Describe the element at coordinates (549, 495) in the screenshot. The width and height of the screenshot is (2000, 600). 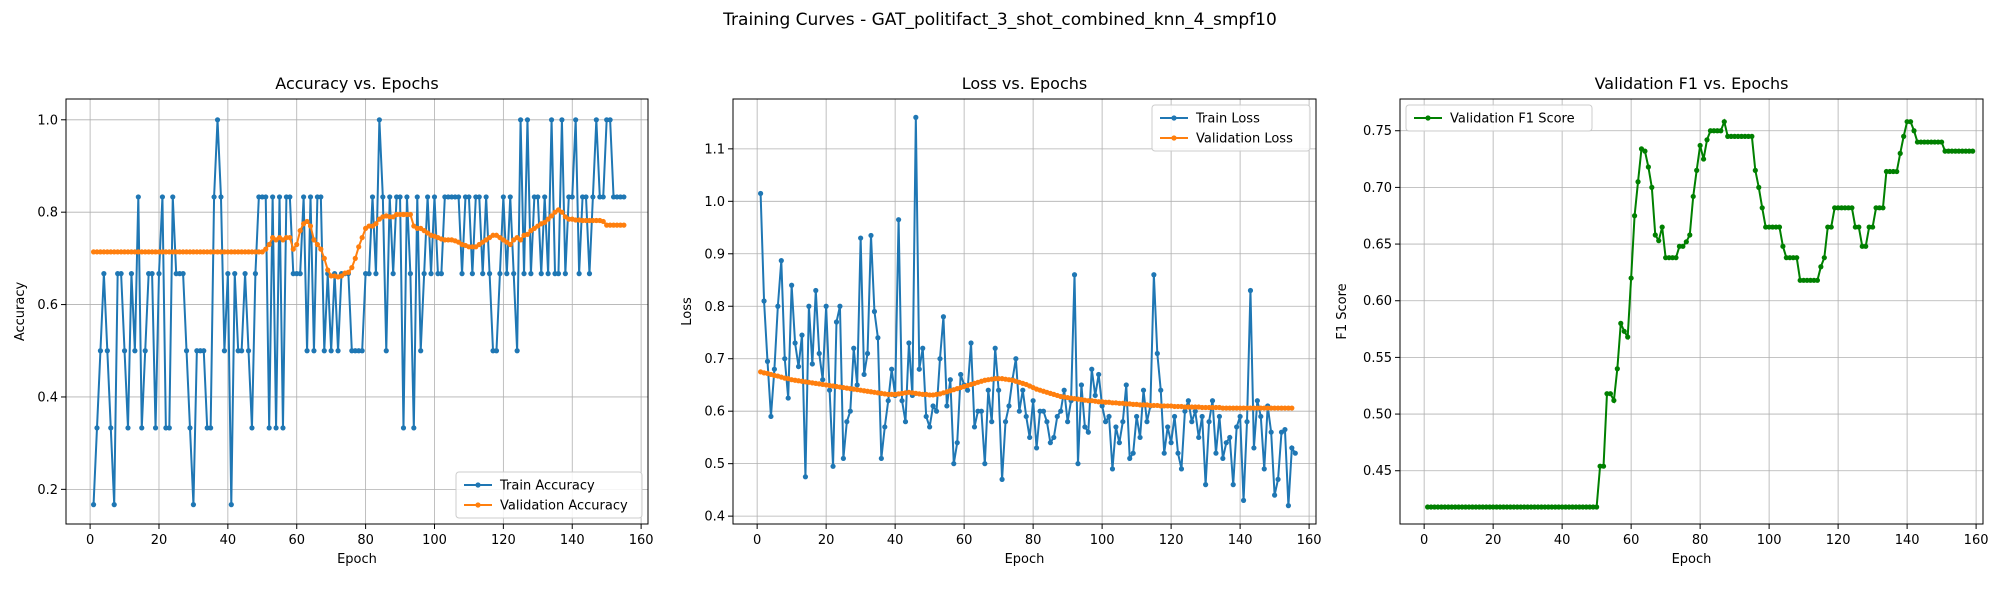
I see `legend: Train Accuracy Validation Accuracy` at that location.